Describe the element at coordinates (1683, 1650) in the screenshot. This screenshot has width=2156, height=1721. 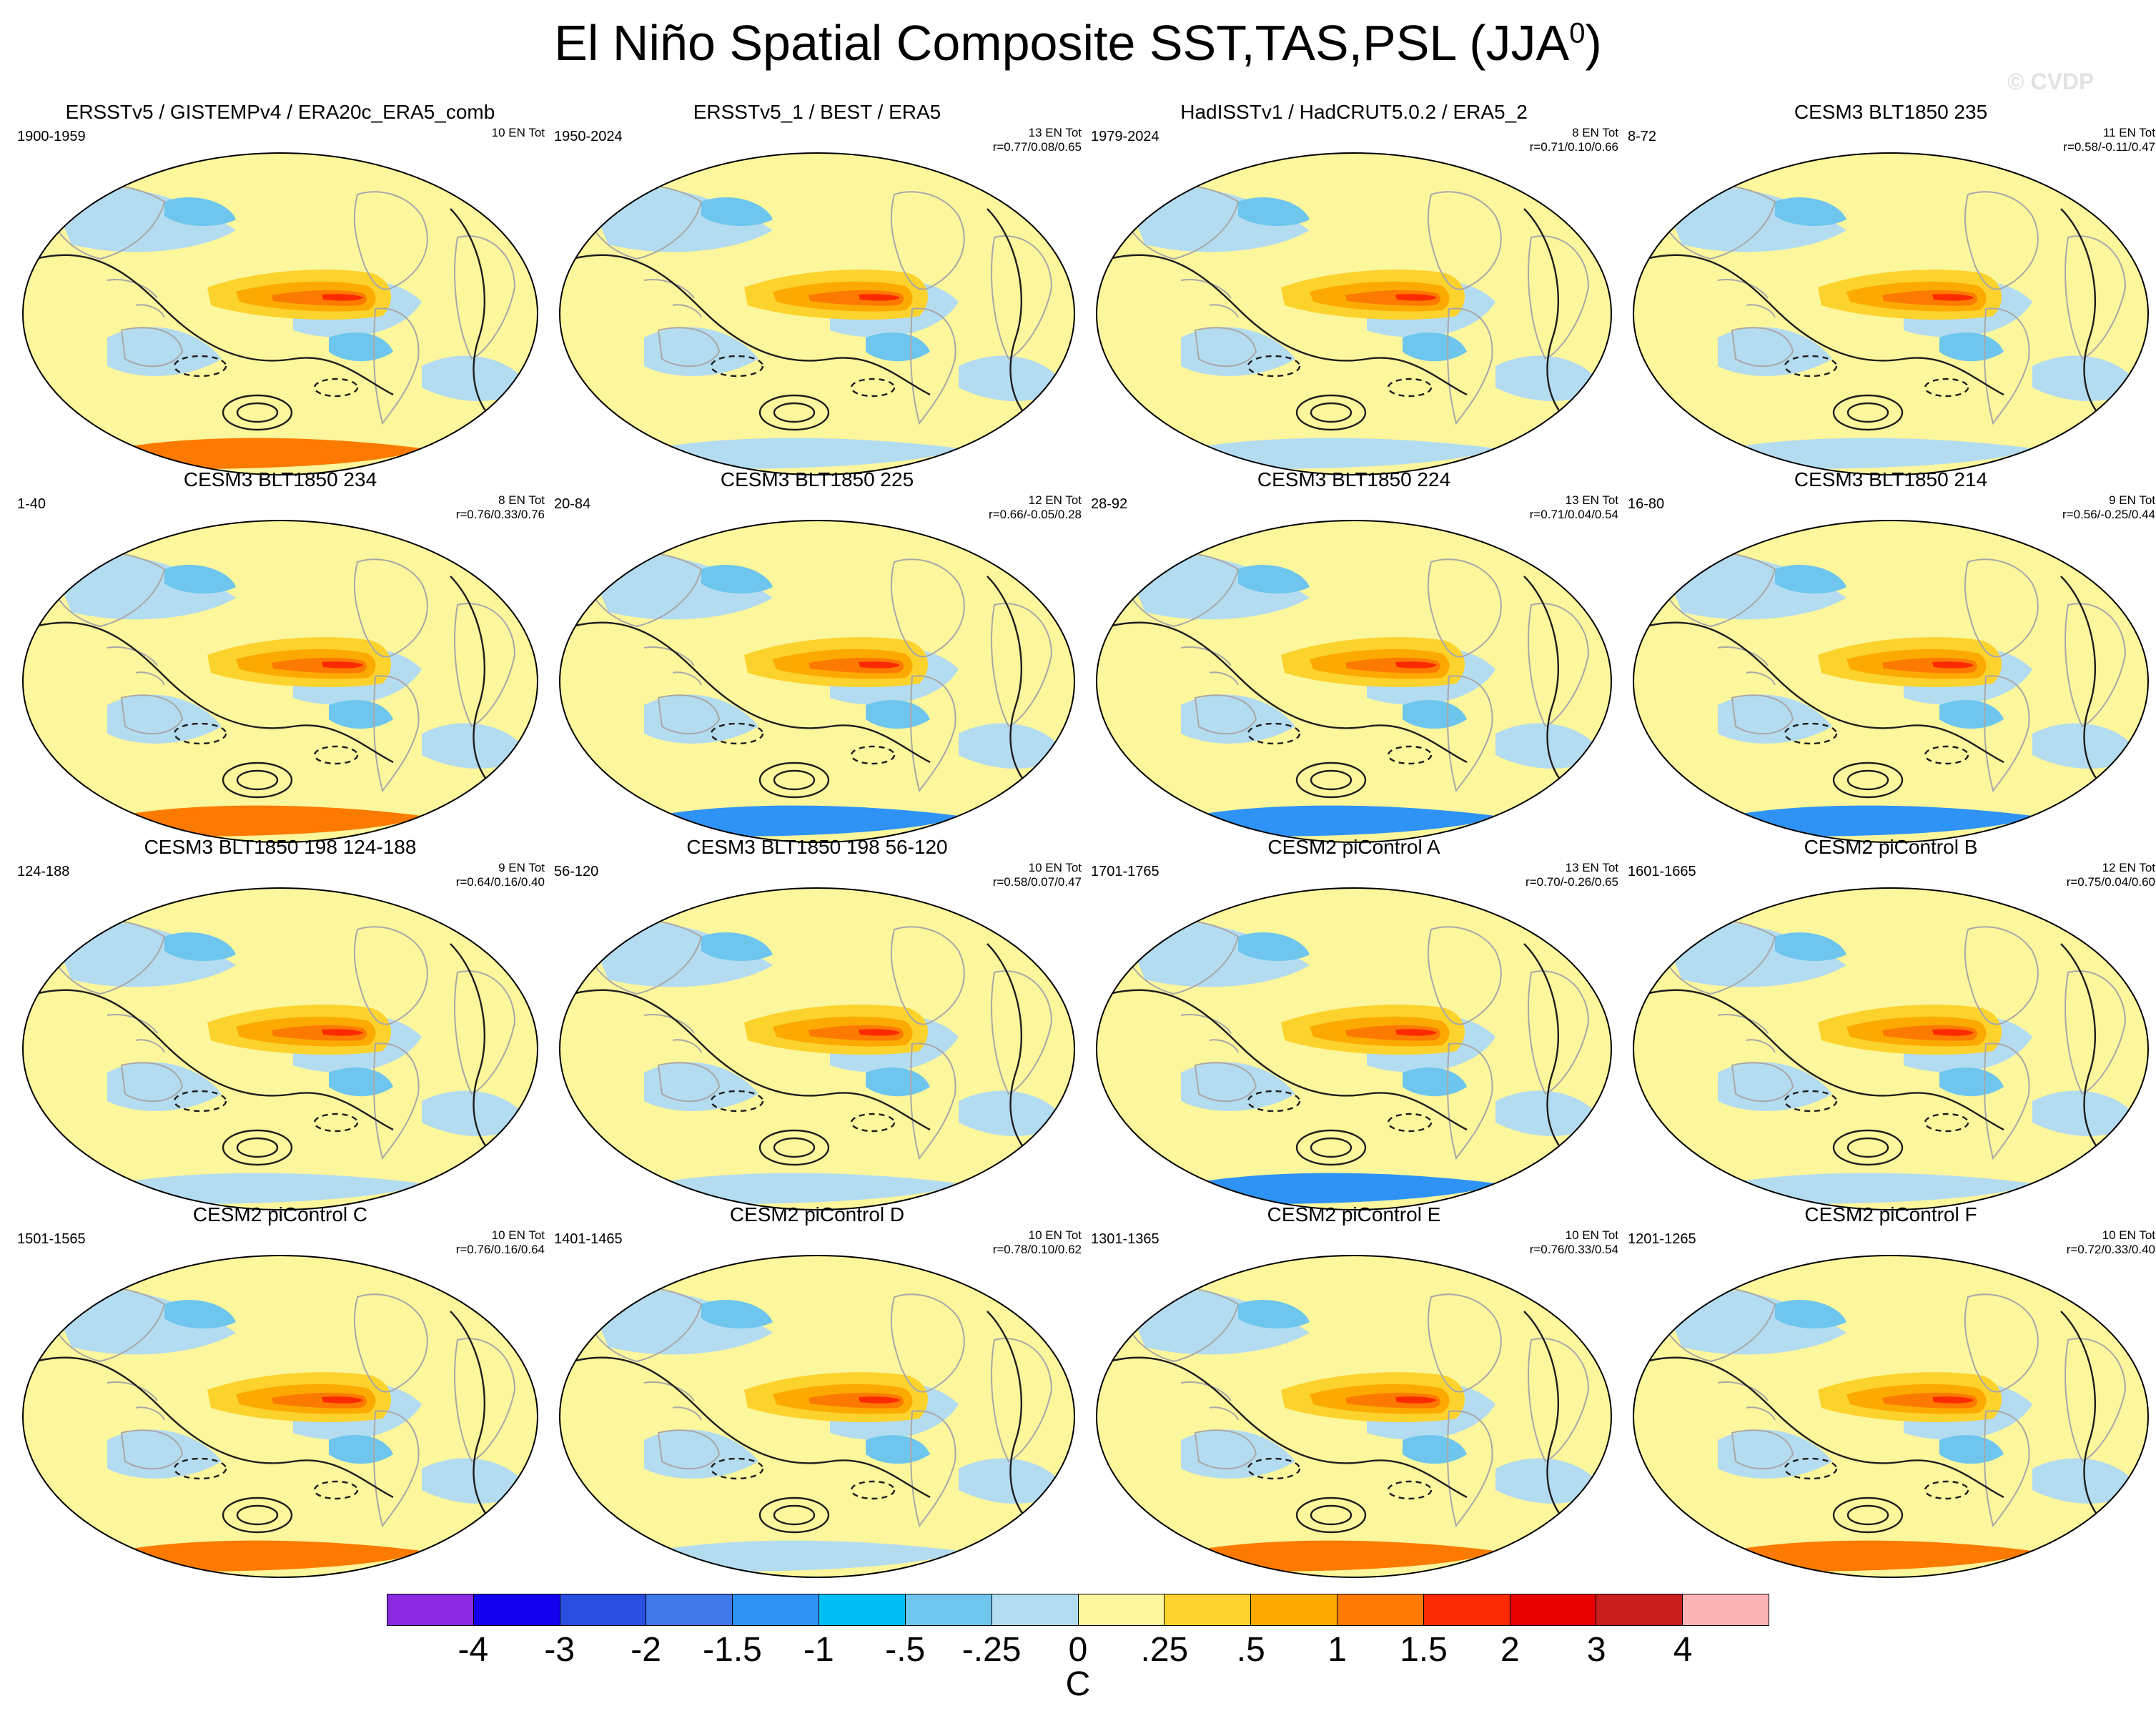
I see `colorbar-tick-label: 4` at that location.